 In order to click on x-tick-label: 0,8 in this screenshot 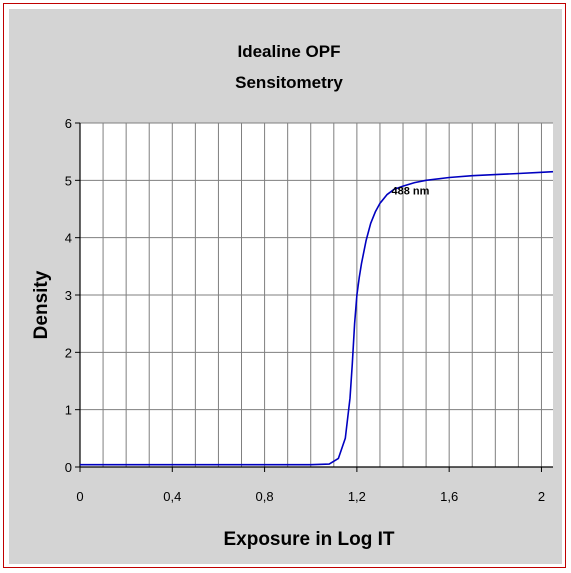, I will do `click(265, 496)`.